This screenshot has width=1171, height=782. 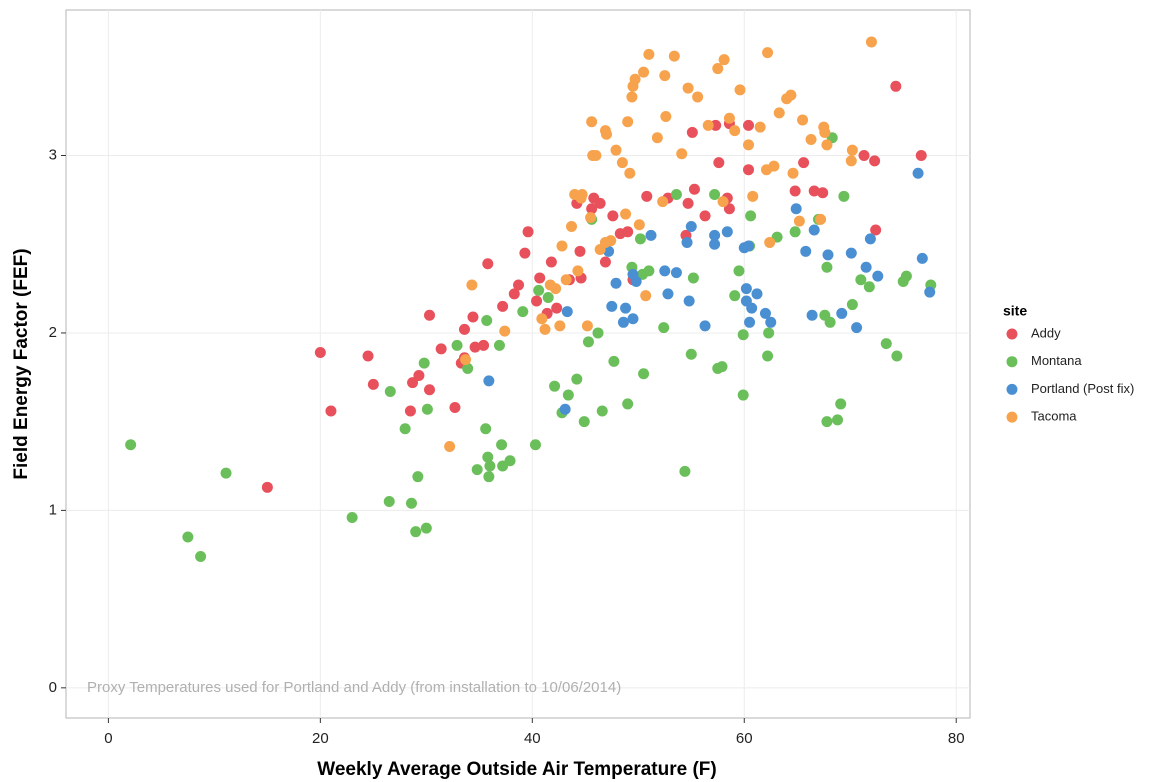 I want to click on legend-label: Portland (Post fix), so click(x=1082, y=388).